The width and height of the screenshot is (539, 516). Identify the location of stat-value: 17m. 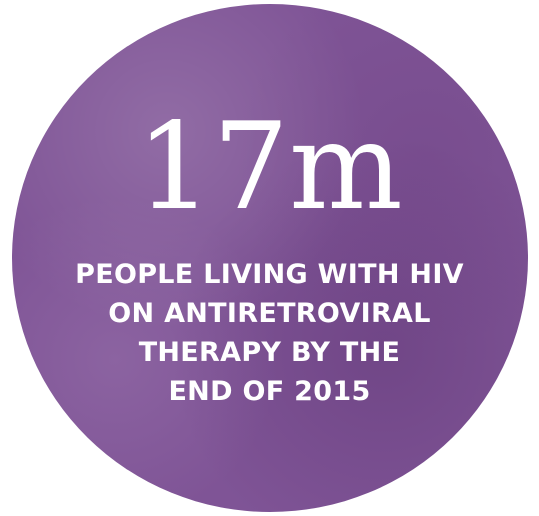
(269, 167).